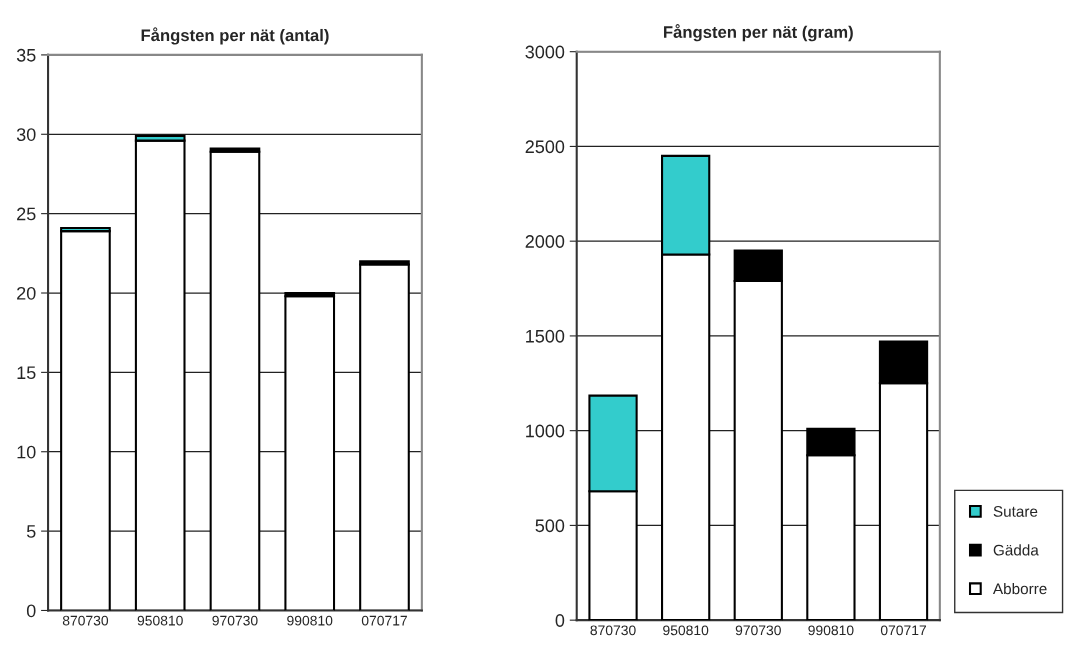 The image size is (1068, 646). What do you see at coordinates (1015, 511) in the screenshot?
I see `legend-label: Sutare` at bounding box center [1015, 511].